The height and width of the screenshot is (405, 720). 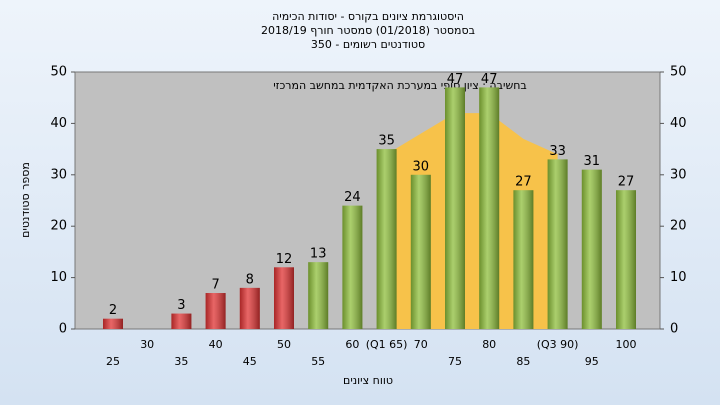 I want to click on y-tick-label: 30, so click(x=58, y=174).